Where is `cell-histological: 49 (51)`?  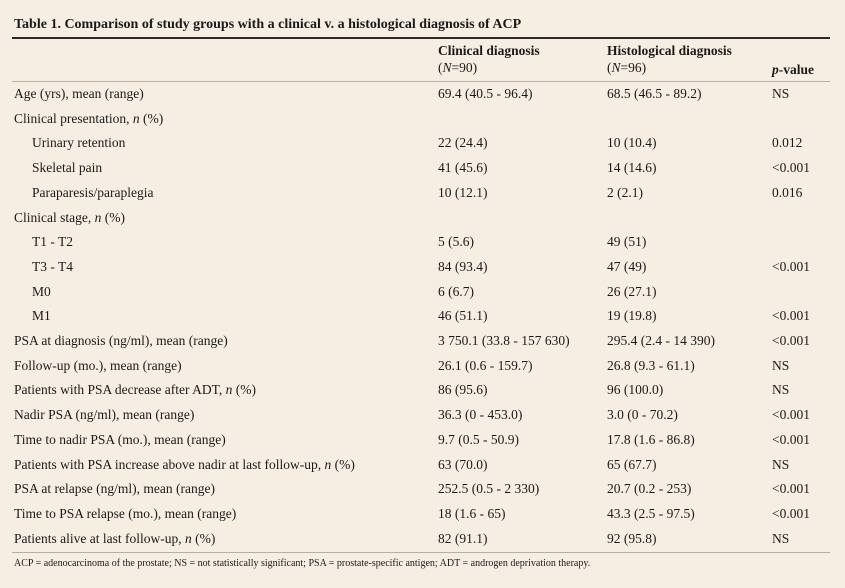 cell-histological: 49 (51) is located at coordinates (627, 242).